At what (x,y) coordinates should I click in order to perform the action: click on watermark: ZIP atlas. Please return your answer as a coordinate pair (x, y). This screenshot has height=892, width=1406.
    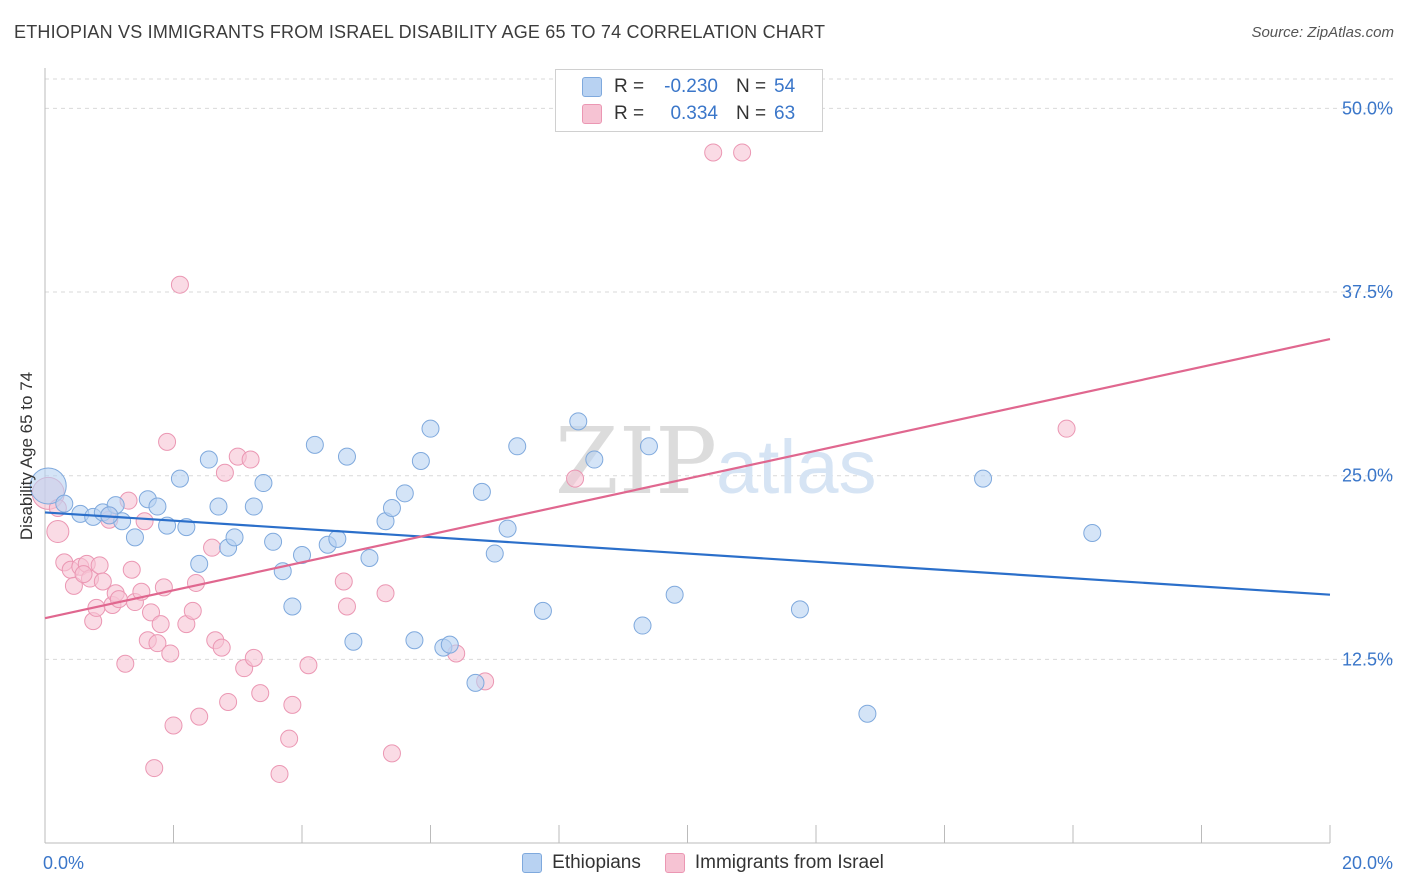
    Looking at the image, I should click on (716, 461).